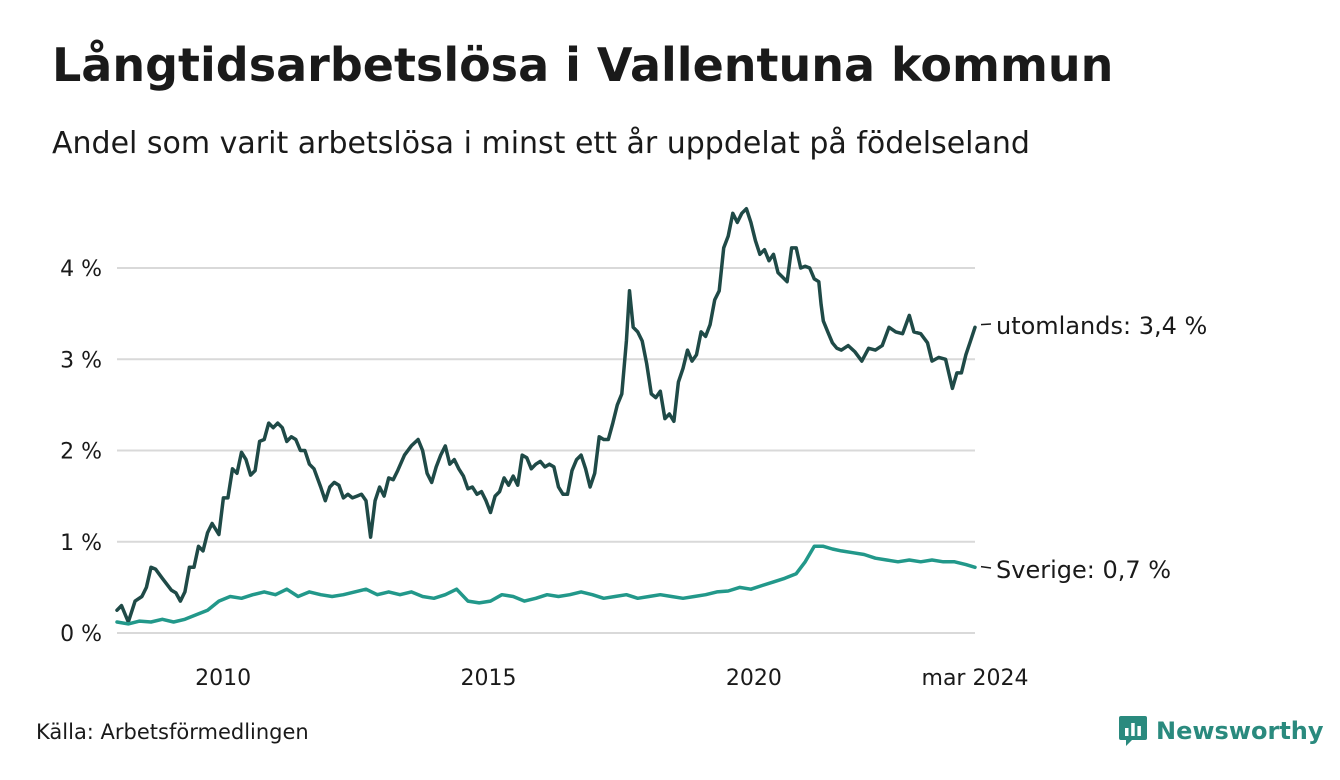 The width and height of the screenshot is (1340, 780). What do you see at coordinates (172, 732) in the screenshot?
I see `source-note: Källa: Arbetsförmedlingen` at bounding box center [172, 732].